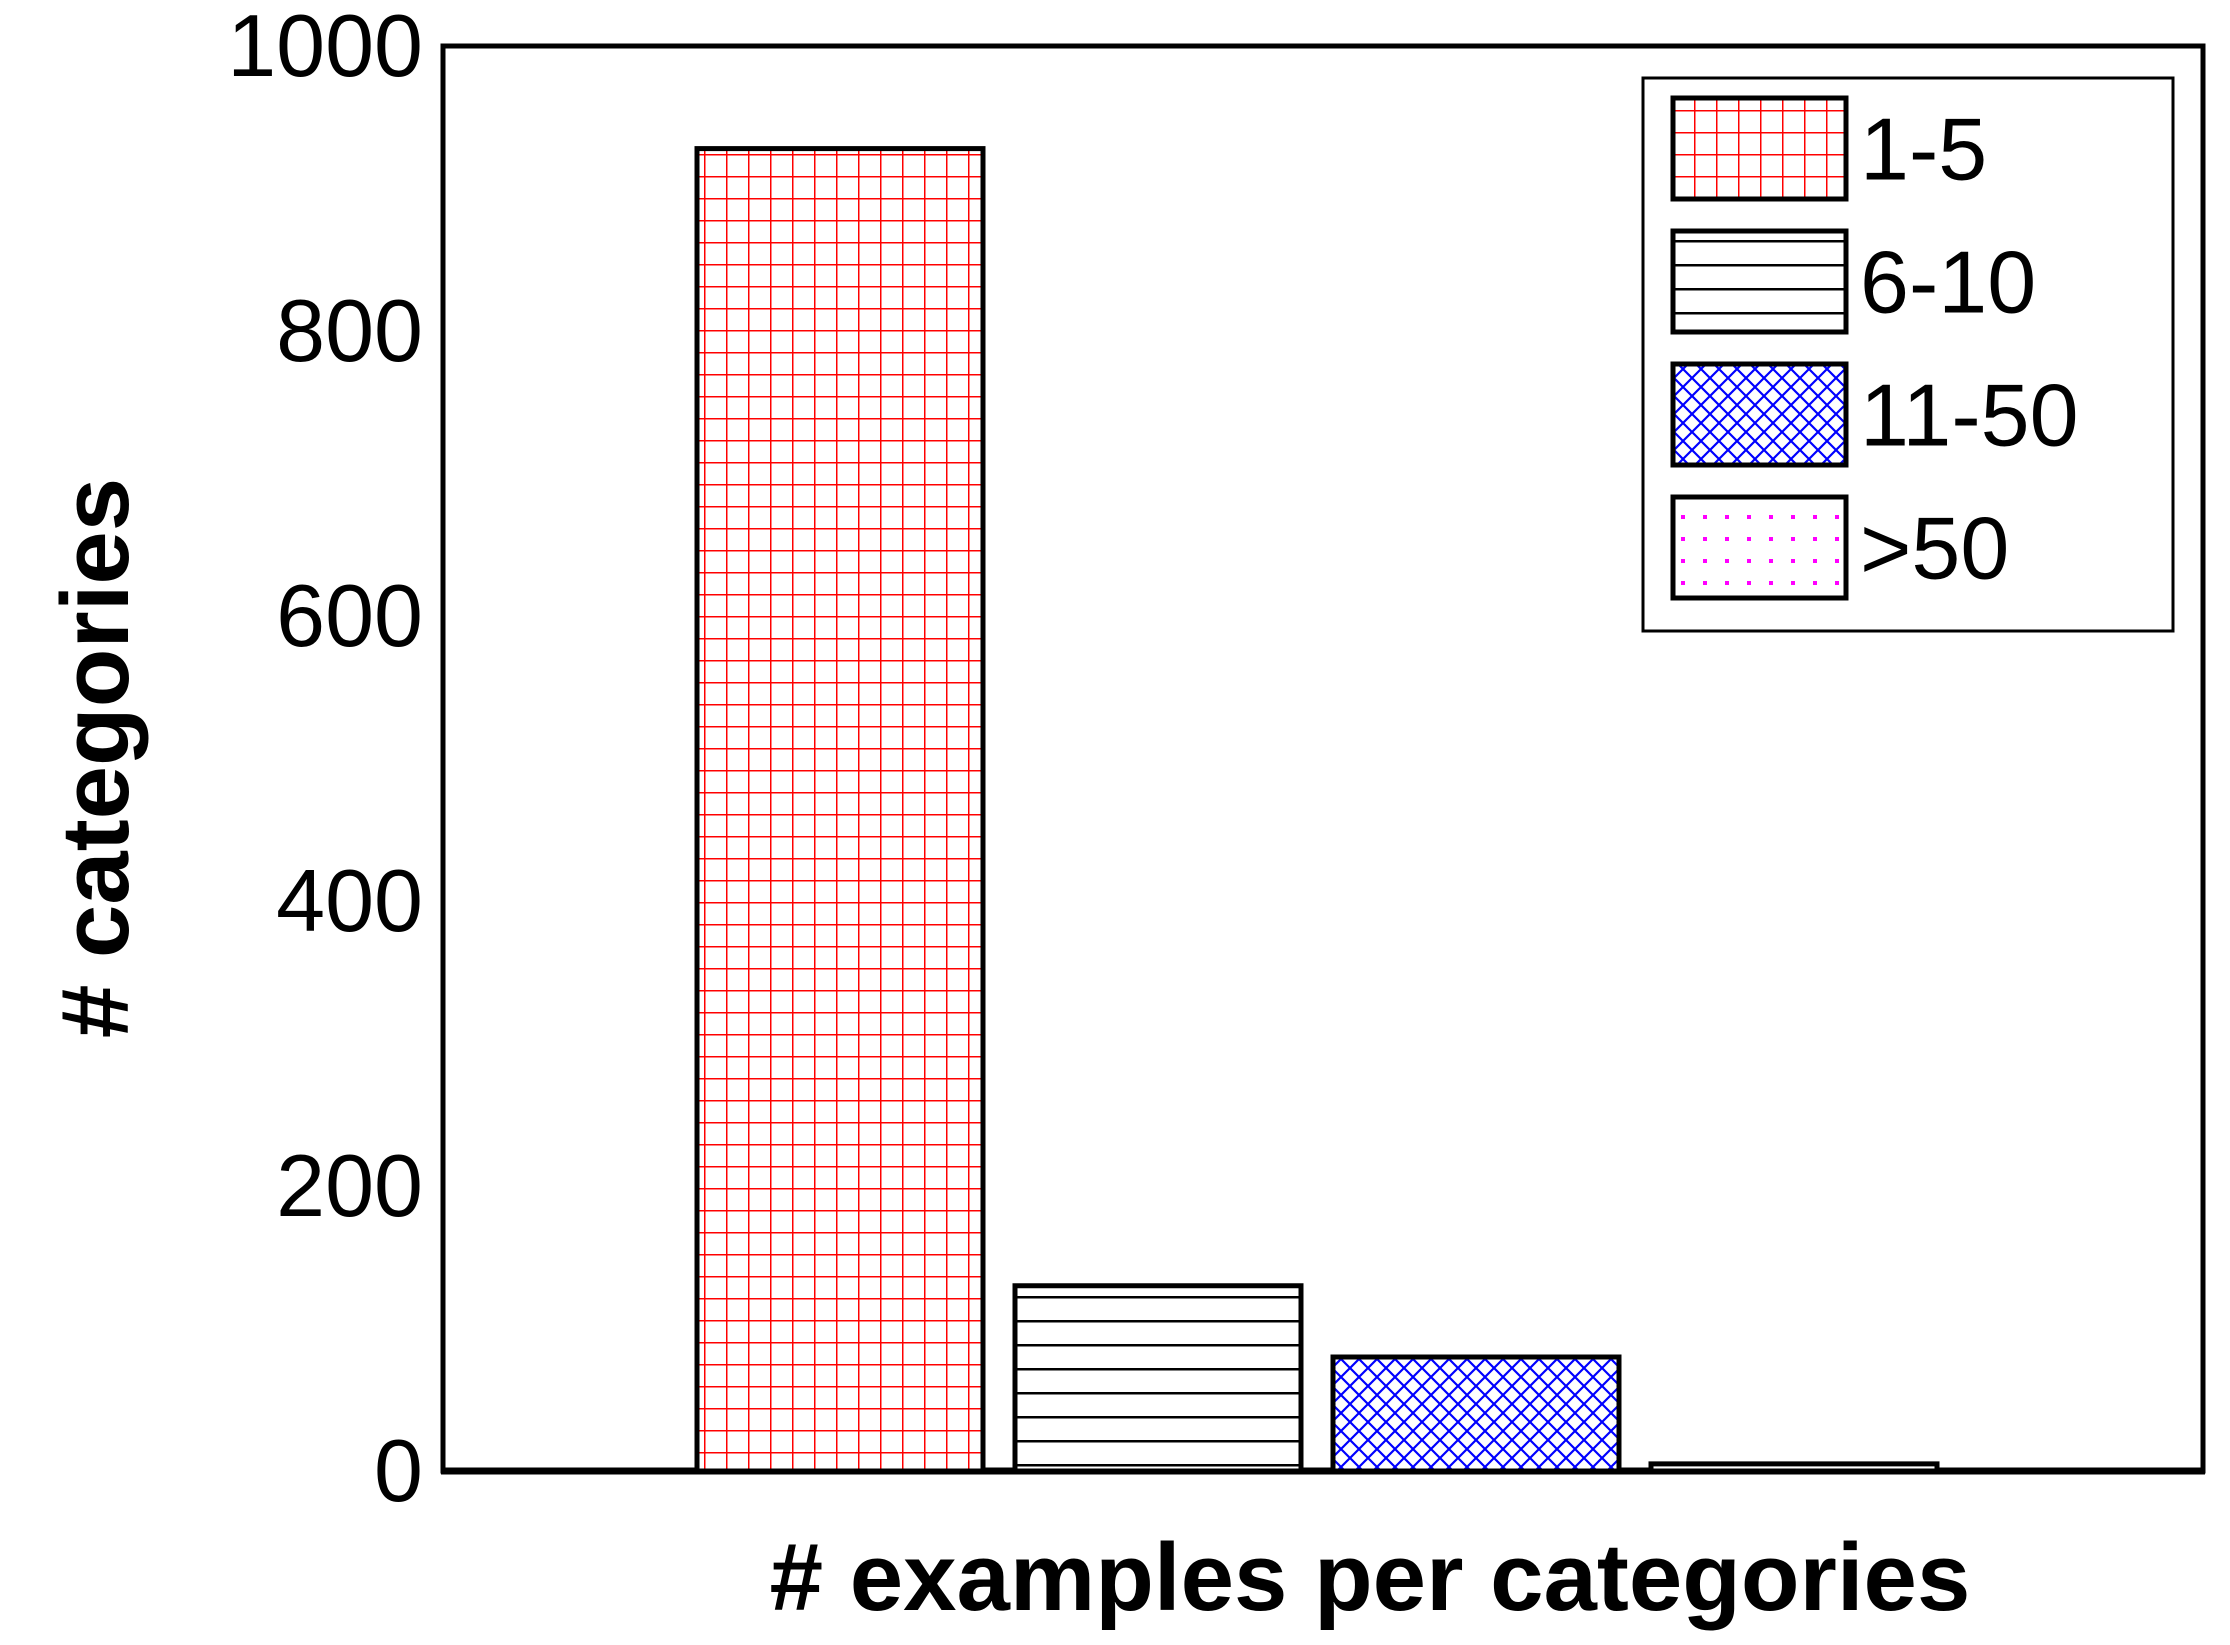 Image resolution: width=2230 pixels, height=1645 pixels. Describe the element at coordinates (1948, 282) in the screenshot. I see `legend-label-6-10: 6-10` at that location.